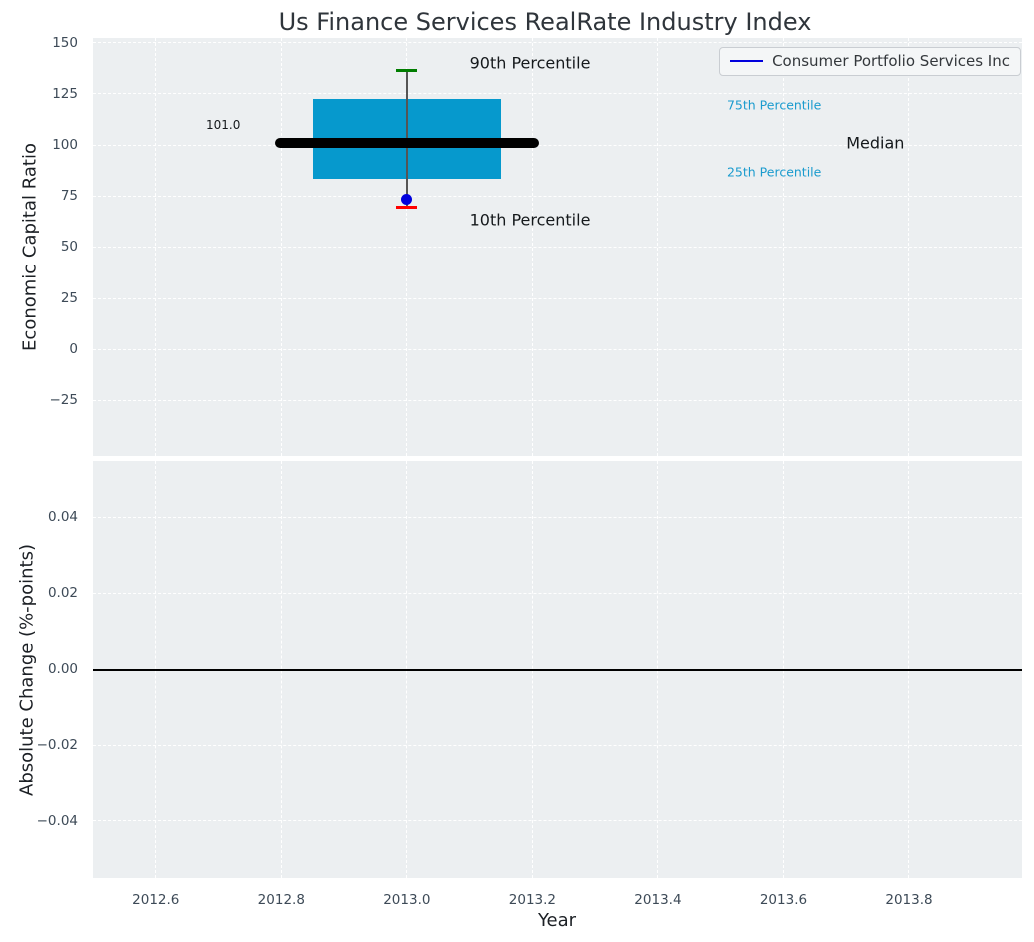  I want to click on x-tick-label: 2013.2, so click(532, 900).